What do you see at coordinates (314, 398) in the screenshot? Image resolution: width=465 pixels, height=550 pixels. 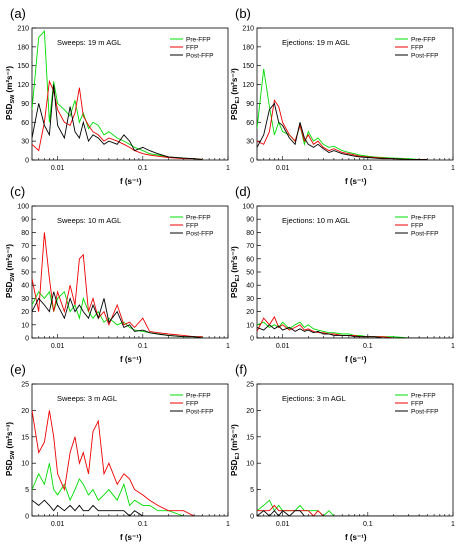 I see `panel-title: Ejections: 3 m AGL` at bounding box center [314, 398].